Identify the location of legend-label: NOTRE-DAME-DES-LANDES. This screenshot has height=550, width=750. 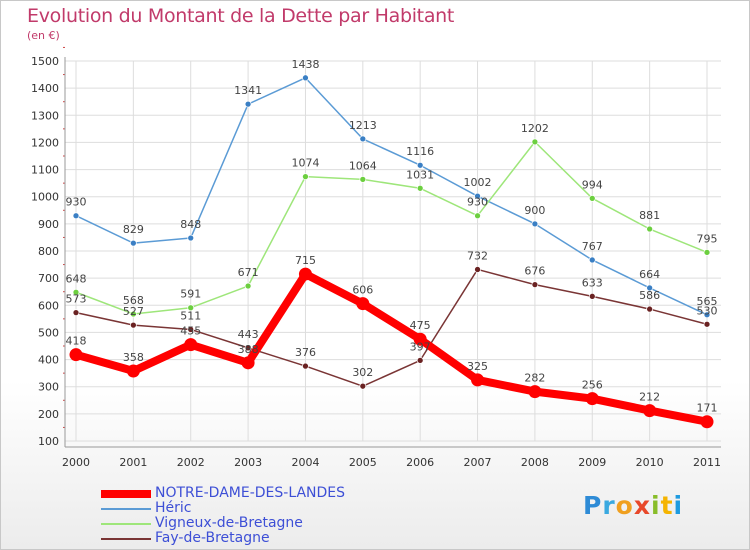
(250, 493).